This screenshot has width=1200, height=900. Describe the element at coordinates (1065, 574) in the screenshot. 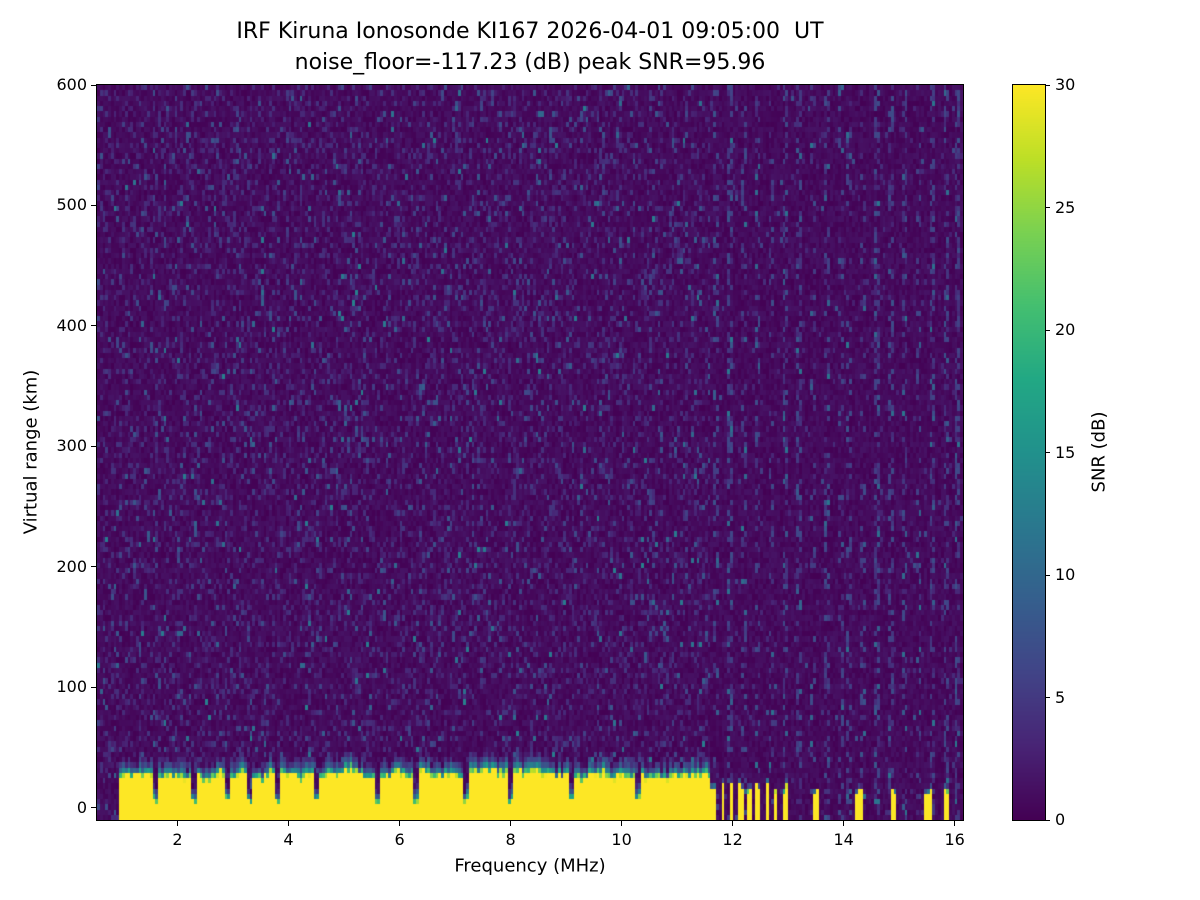

I see `colorbar-tick-label: 10` at that location.